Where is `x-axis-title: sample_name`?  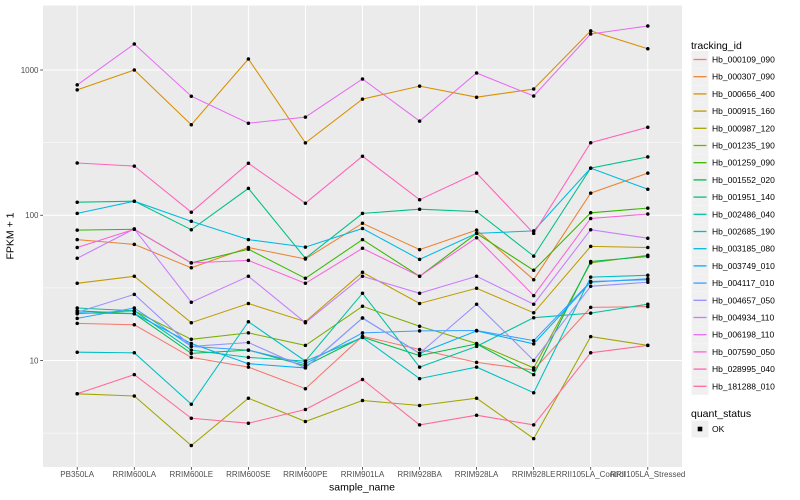
x-axis-title: sample_name is located at coordinates (362, 488).